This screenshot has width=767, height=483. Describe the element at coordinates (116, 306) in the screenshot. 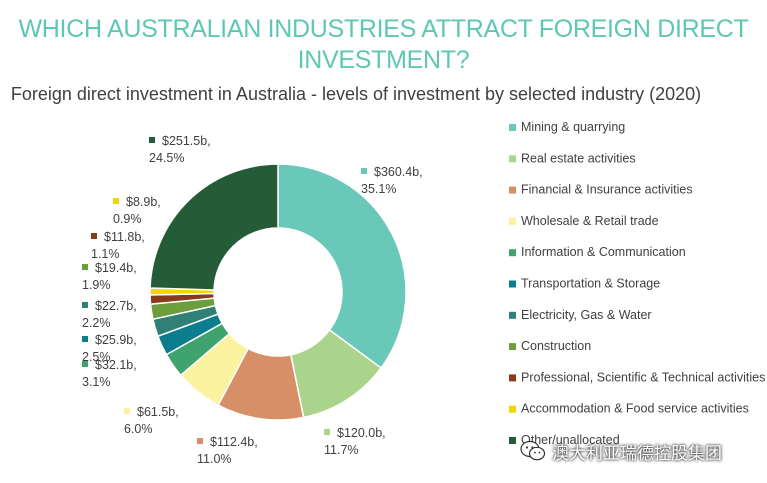

I see `data-label-value: $22.7b,` at that location.